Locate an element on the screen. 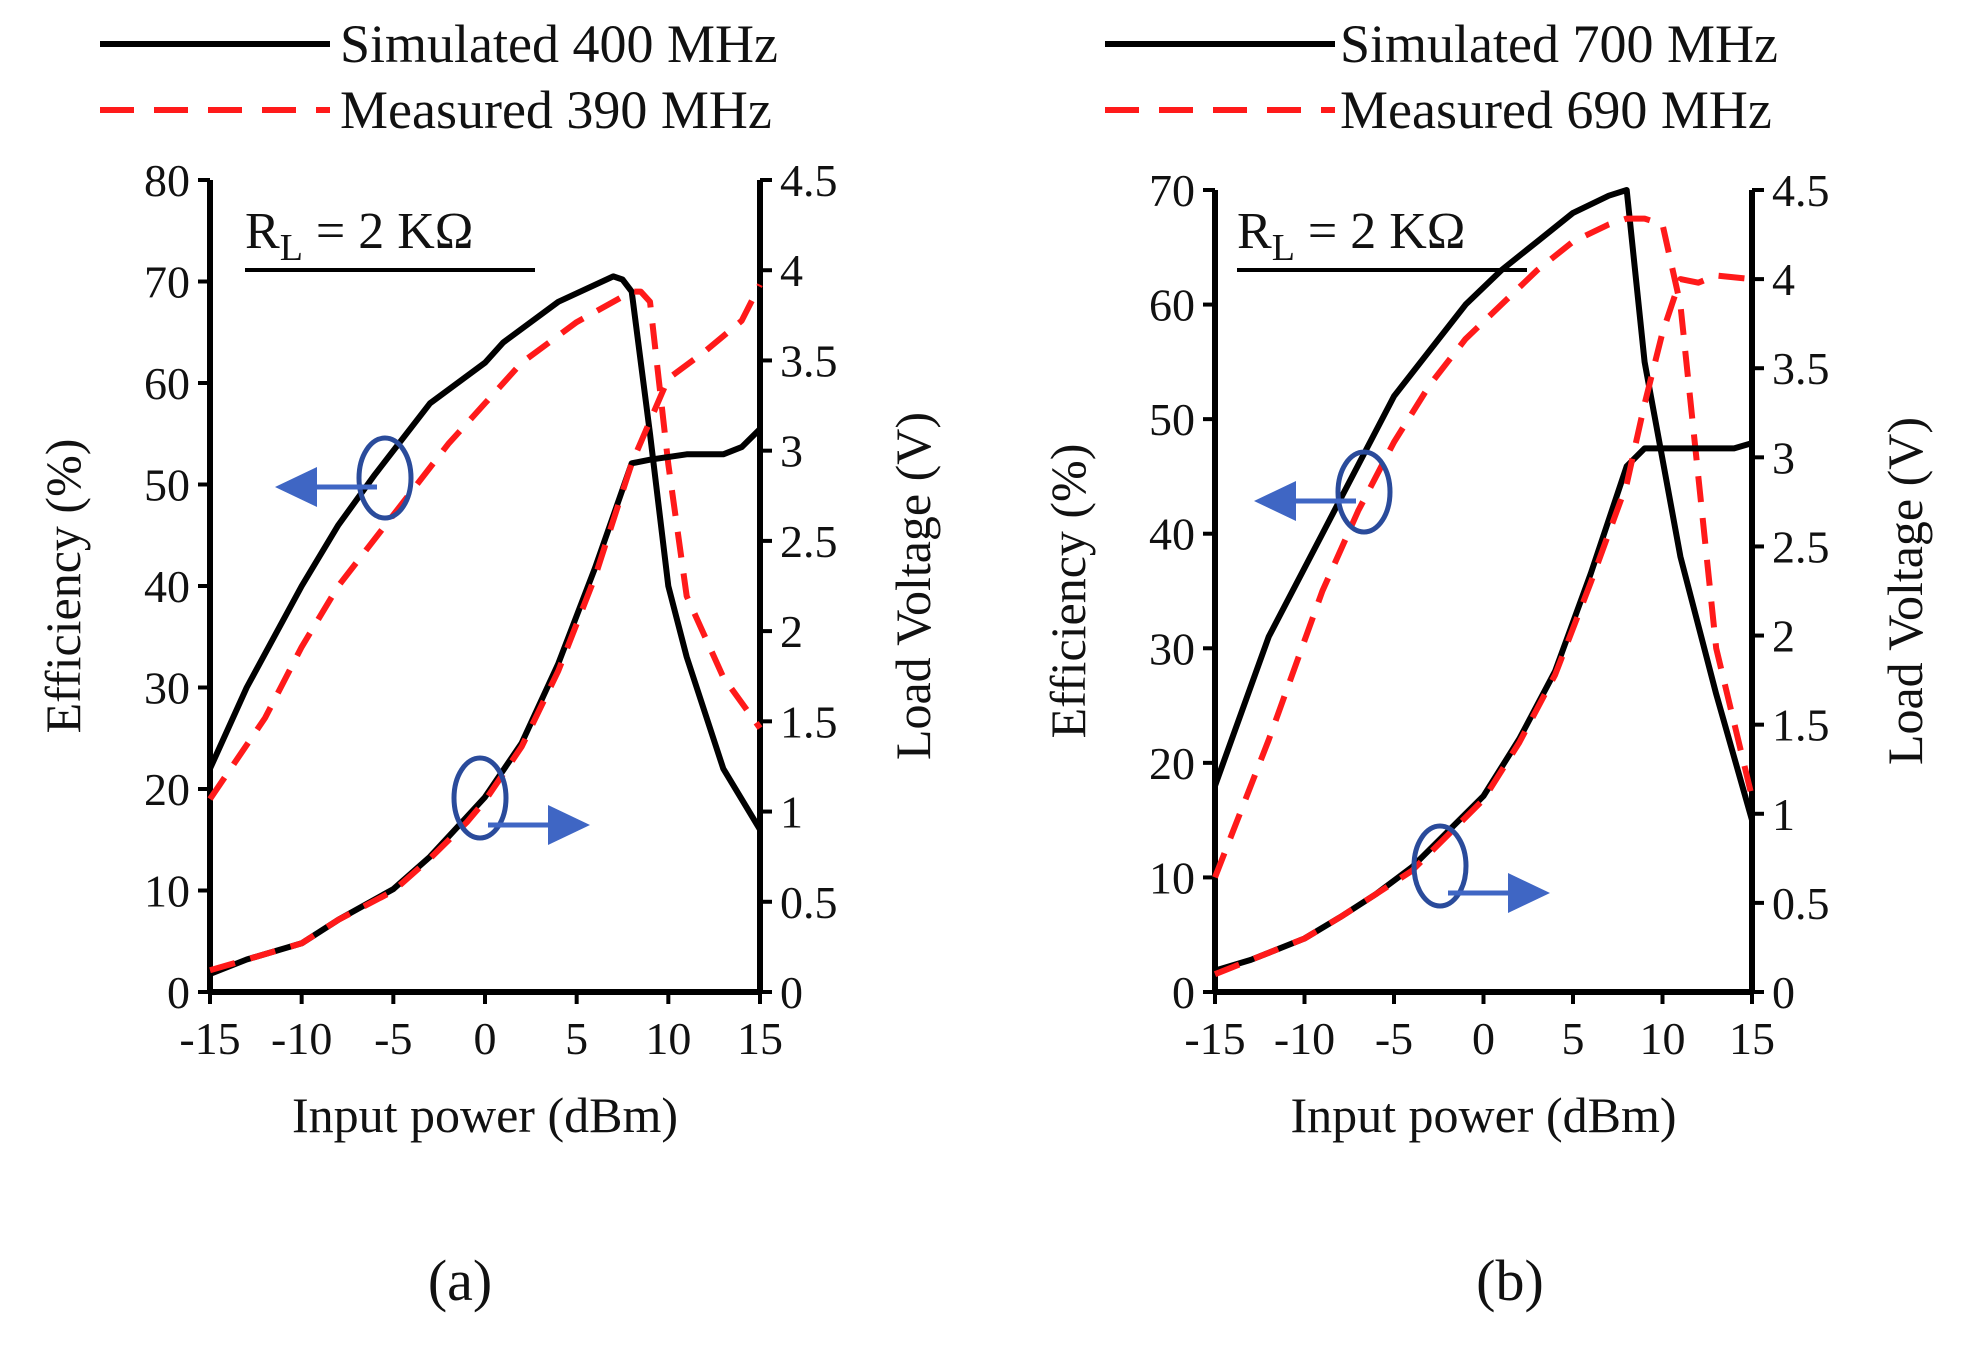 This screenshot has height=1354, width=1986. panel-caption: (a) is located at coordinates (460, 1280).